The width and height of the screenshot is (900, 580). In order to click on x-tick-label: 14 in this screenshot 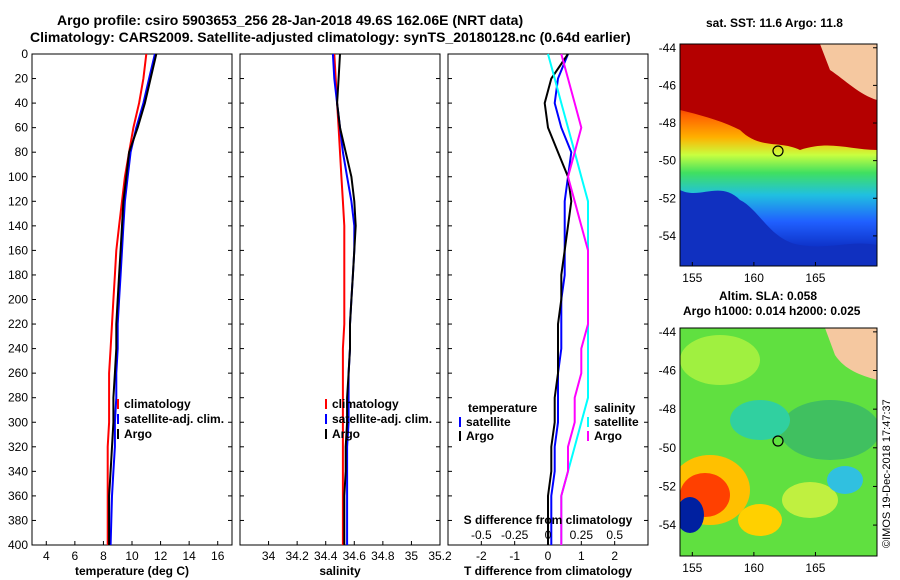, I will do `click(189, 556)`.